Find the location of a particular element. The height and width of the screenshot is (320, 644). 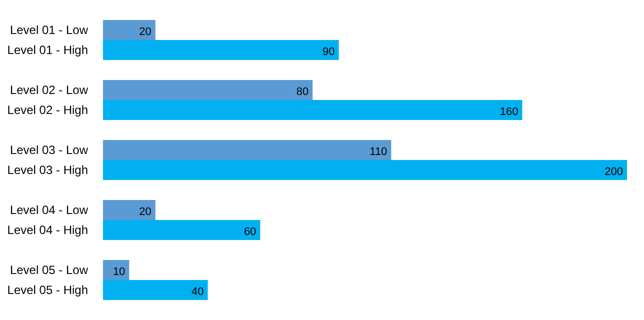

data-label: 160 is located at coordinates (509, 112).